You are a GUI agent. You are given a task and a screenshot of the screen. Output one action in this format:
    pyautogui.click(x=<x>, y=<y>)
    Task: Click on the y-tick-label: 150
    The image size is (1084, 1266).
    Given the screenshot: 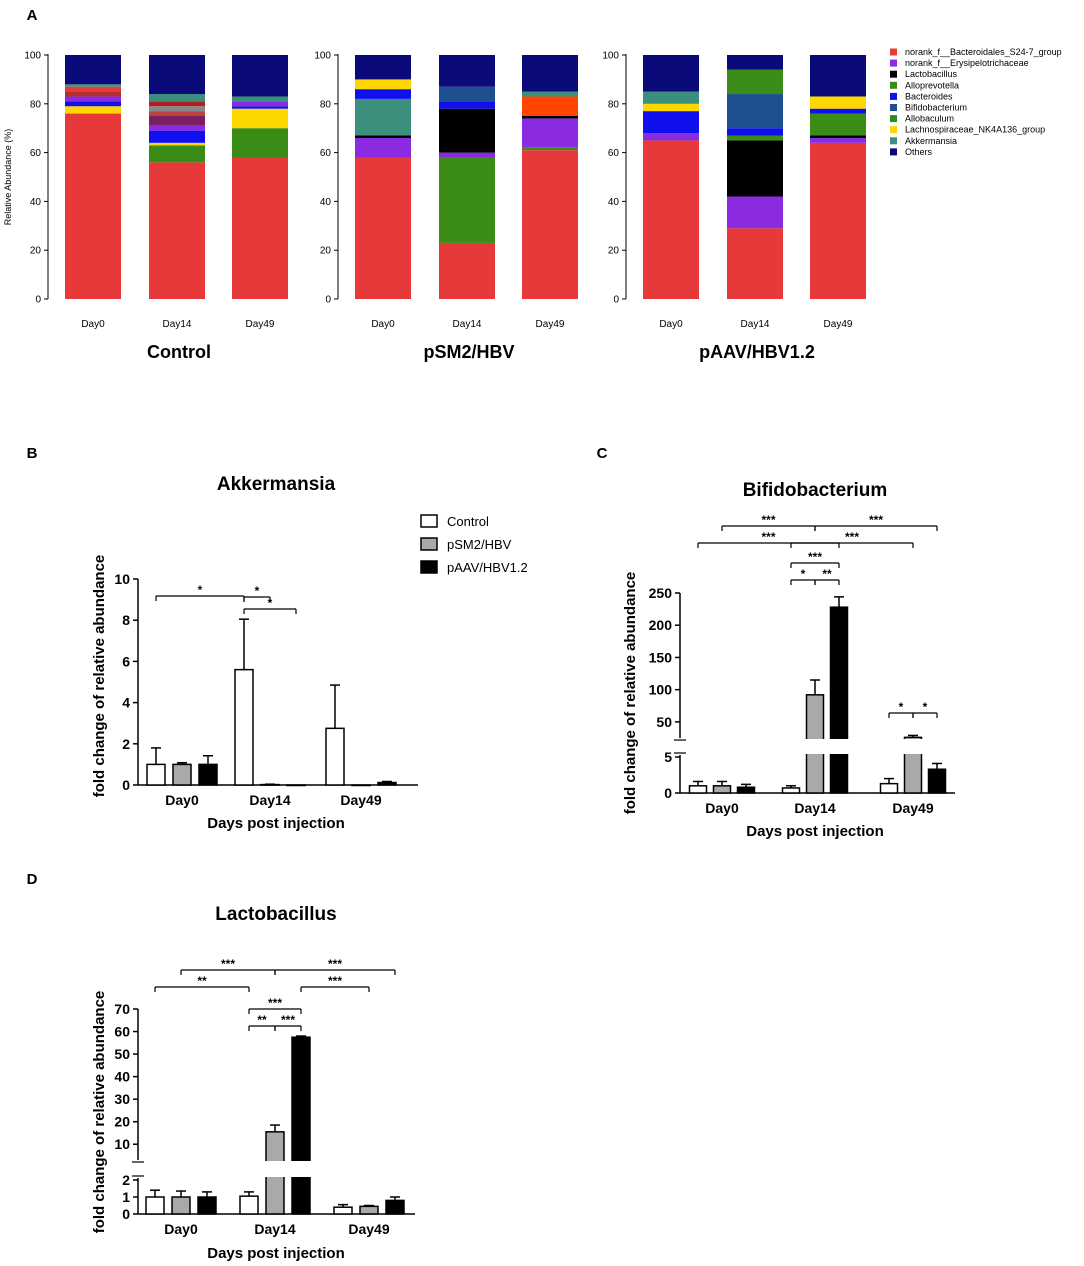 What is the action you would take?
    pyautogui.click(x=661, y=657)
    